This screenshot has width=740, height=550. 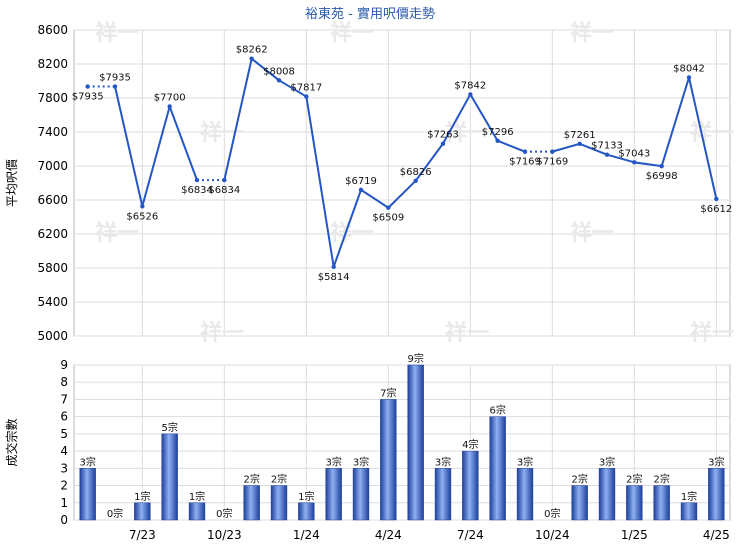 What do you see at coordinates (52, 234) in the screenshot?
I see `price-ytick-label: 6200` at bounding box center [52, 234].